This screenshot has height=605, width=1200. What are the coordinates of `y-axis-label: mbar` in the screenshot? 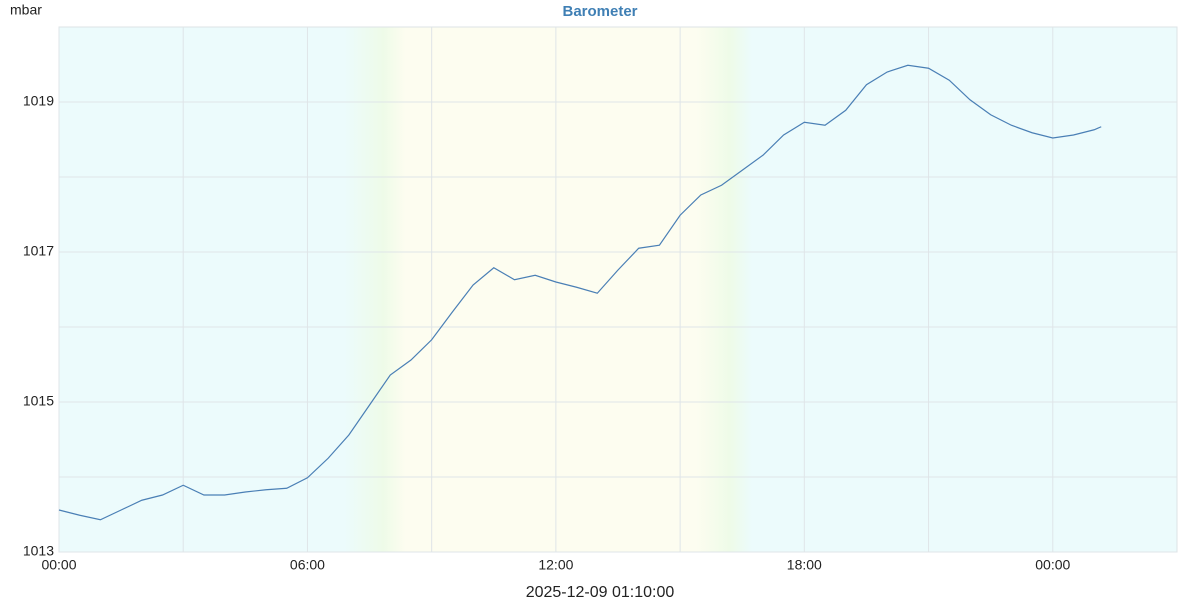 It's located at (26, 10).